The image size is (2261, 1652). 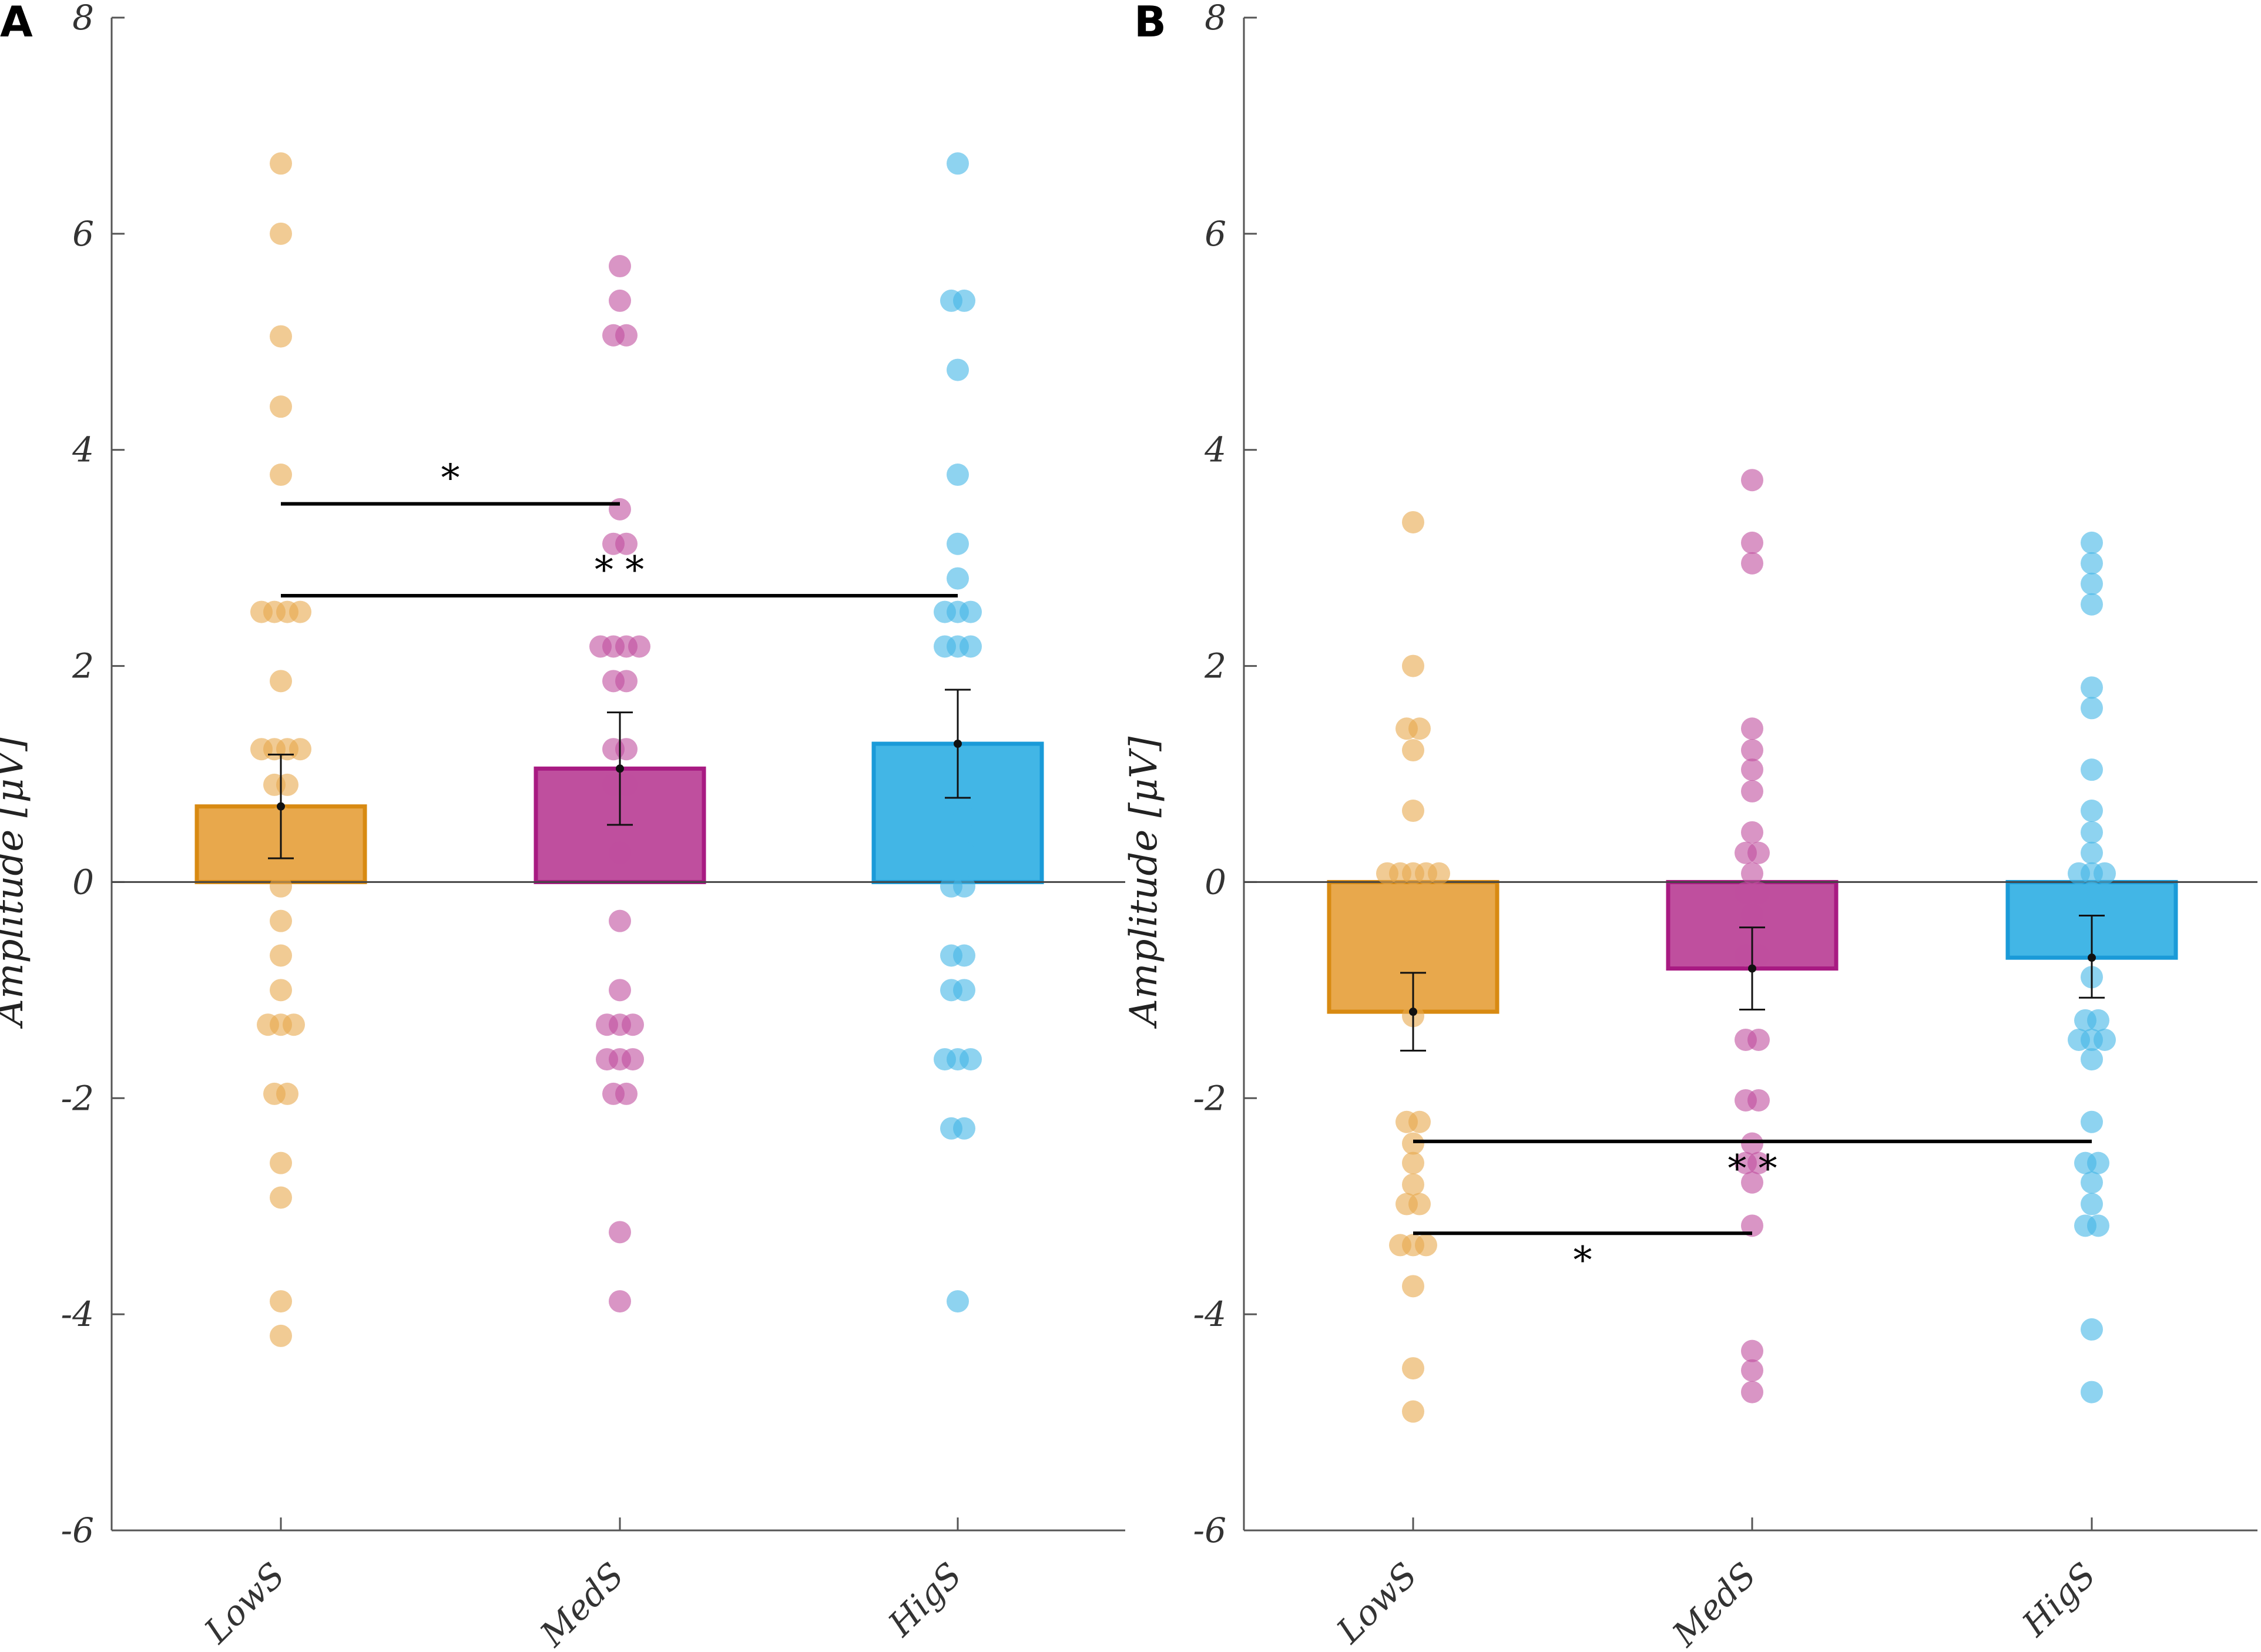 I want to click on y-tick-label: 6, so click(x=1215, y=234).